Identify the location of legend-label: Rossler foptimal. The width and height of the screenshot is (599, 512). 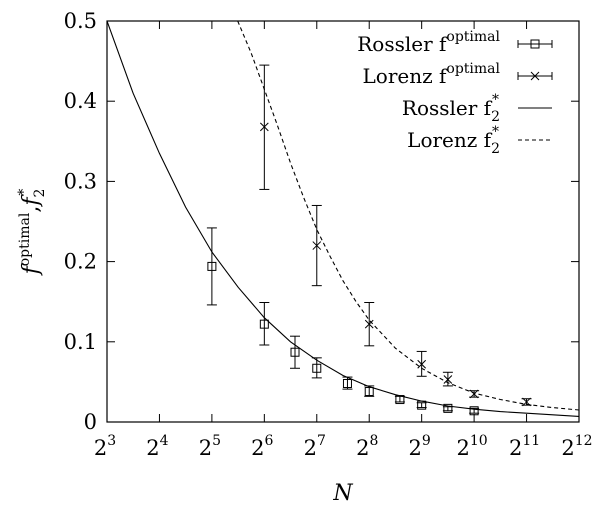
(428, 42).